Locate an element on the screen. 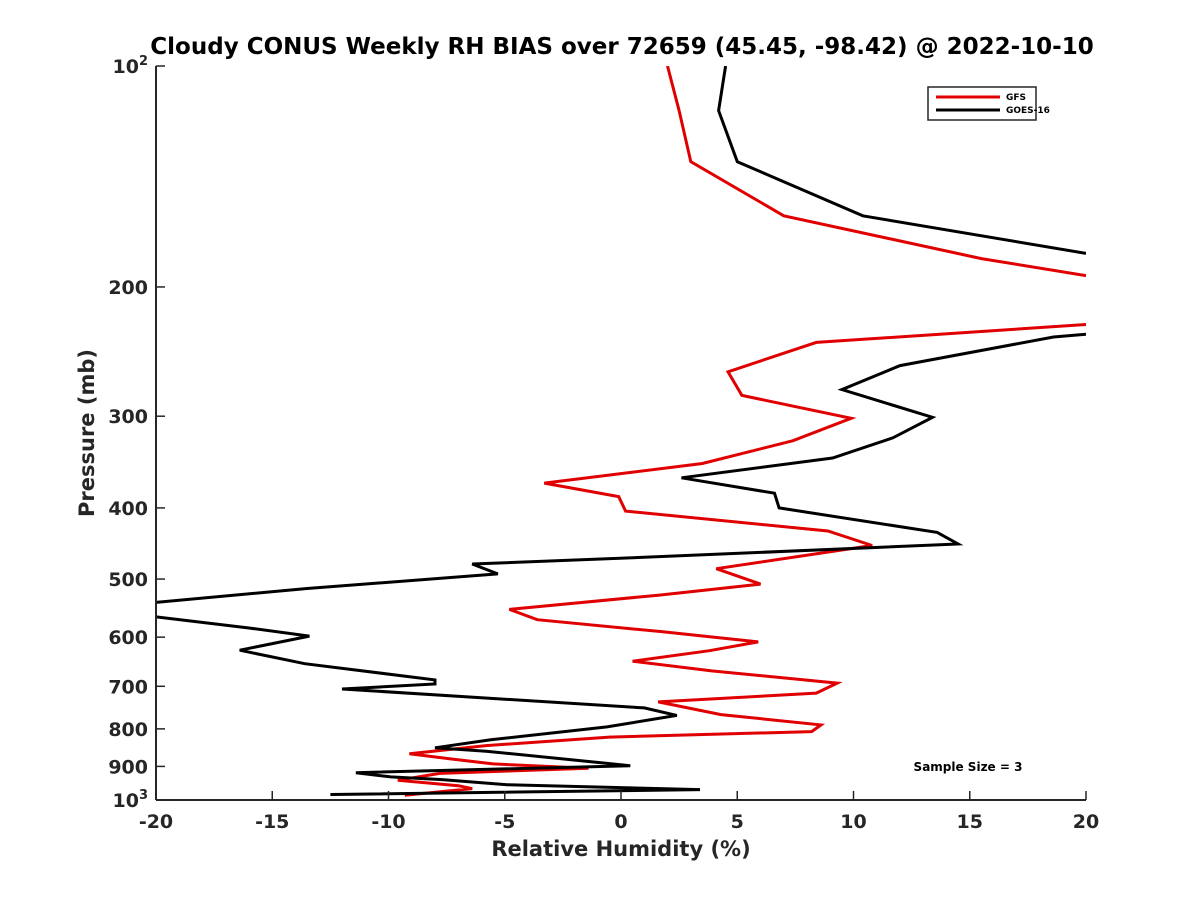 This screenshot has height=900, width=1200. legend: GFS GOES-16 is located at coordinates (988, 103).